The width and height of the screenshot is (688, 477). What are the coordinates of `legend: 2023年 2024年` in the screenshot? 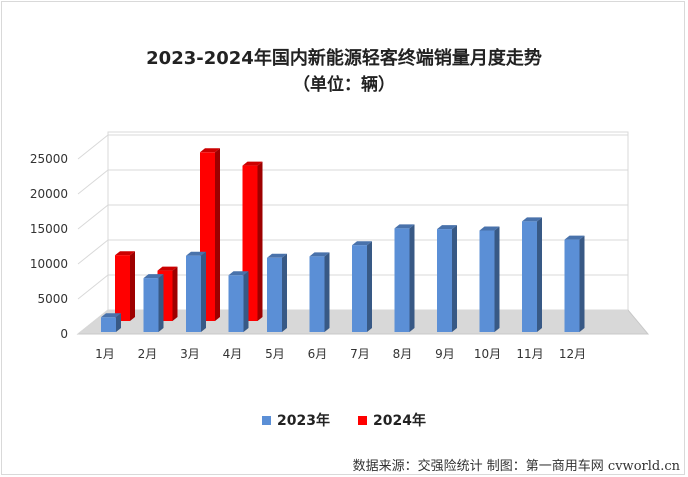 It's located at (344, 420).